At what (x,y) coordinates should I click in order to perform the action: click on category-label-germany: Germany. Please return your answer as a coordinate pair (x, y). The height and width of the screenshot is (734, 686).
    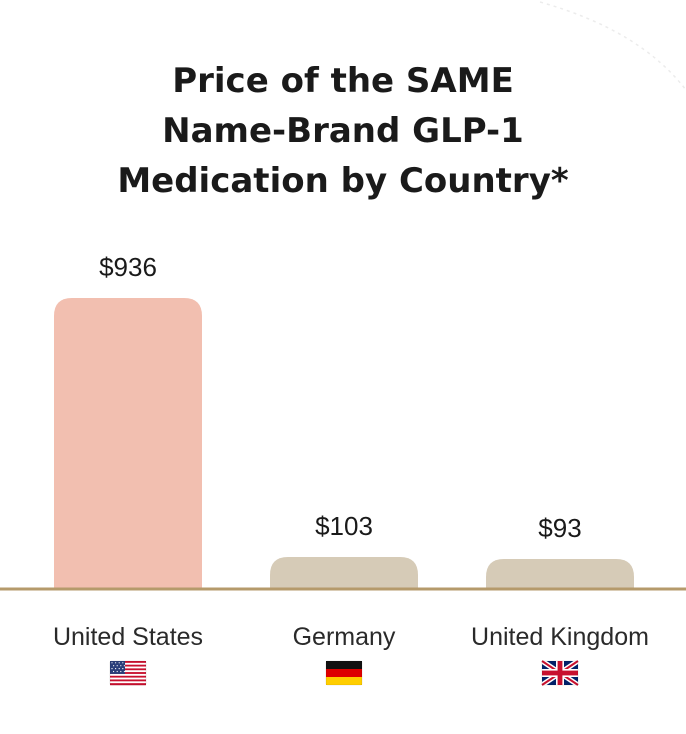
    Looking at the image, I should click on (344, 637).